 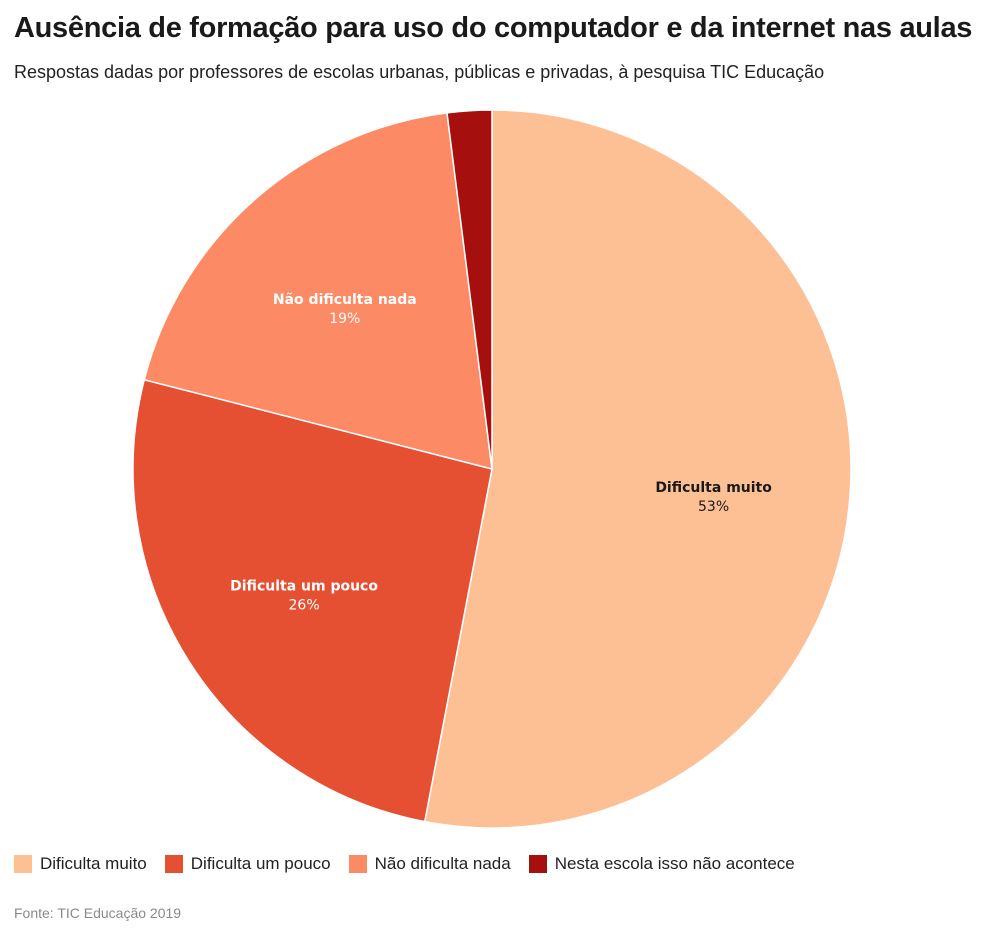 I want to click on slice-value-dificulta-muito: 53%, so click(x=713, y=507).